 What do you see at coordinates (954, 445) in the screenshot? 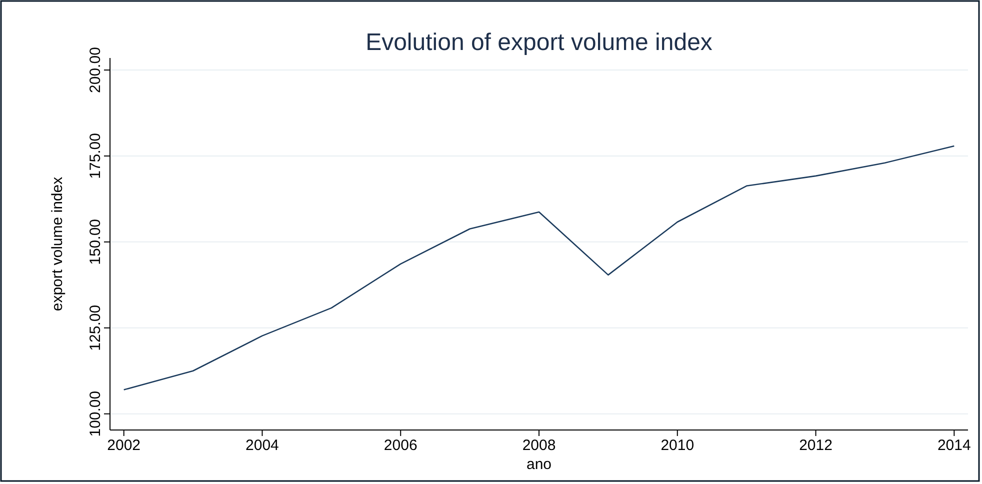
I see `x-tick-label: 2014` at bounding box center [954, 445].